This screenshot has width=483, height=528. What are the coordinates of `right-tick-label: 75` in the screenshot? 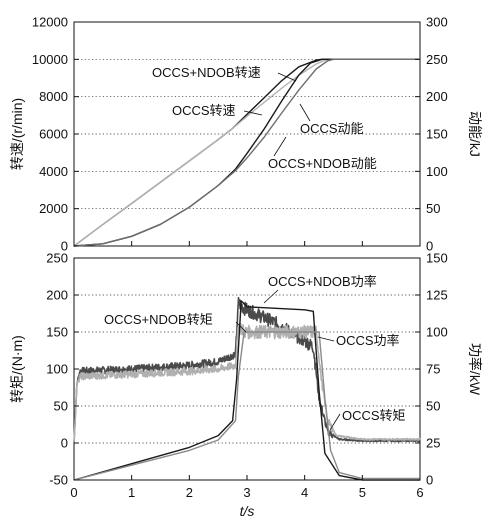 It's located at (433, 369).